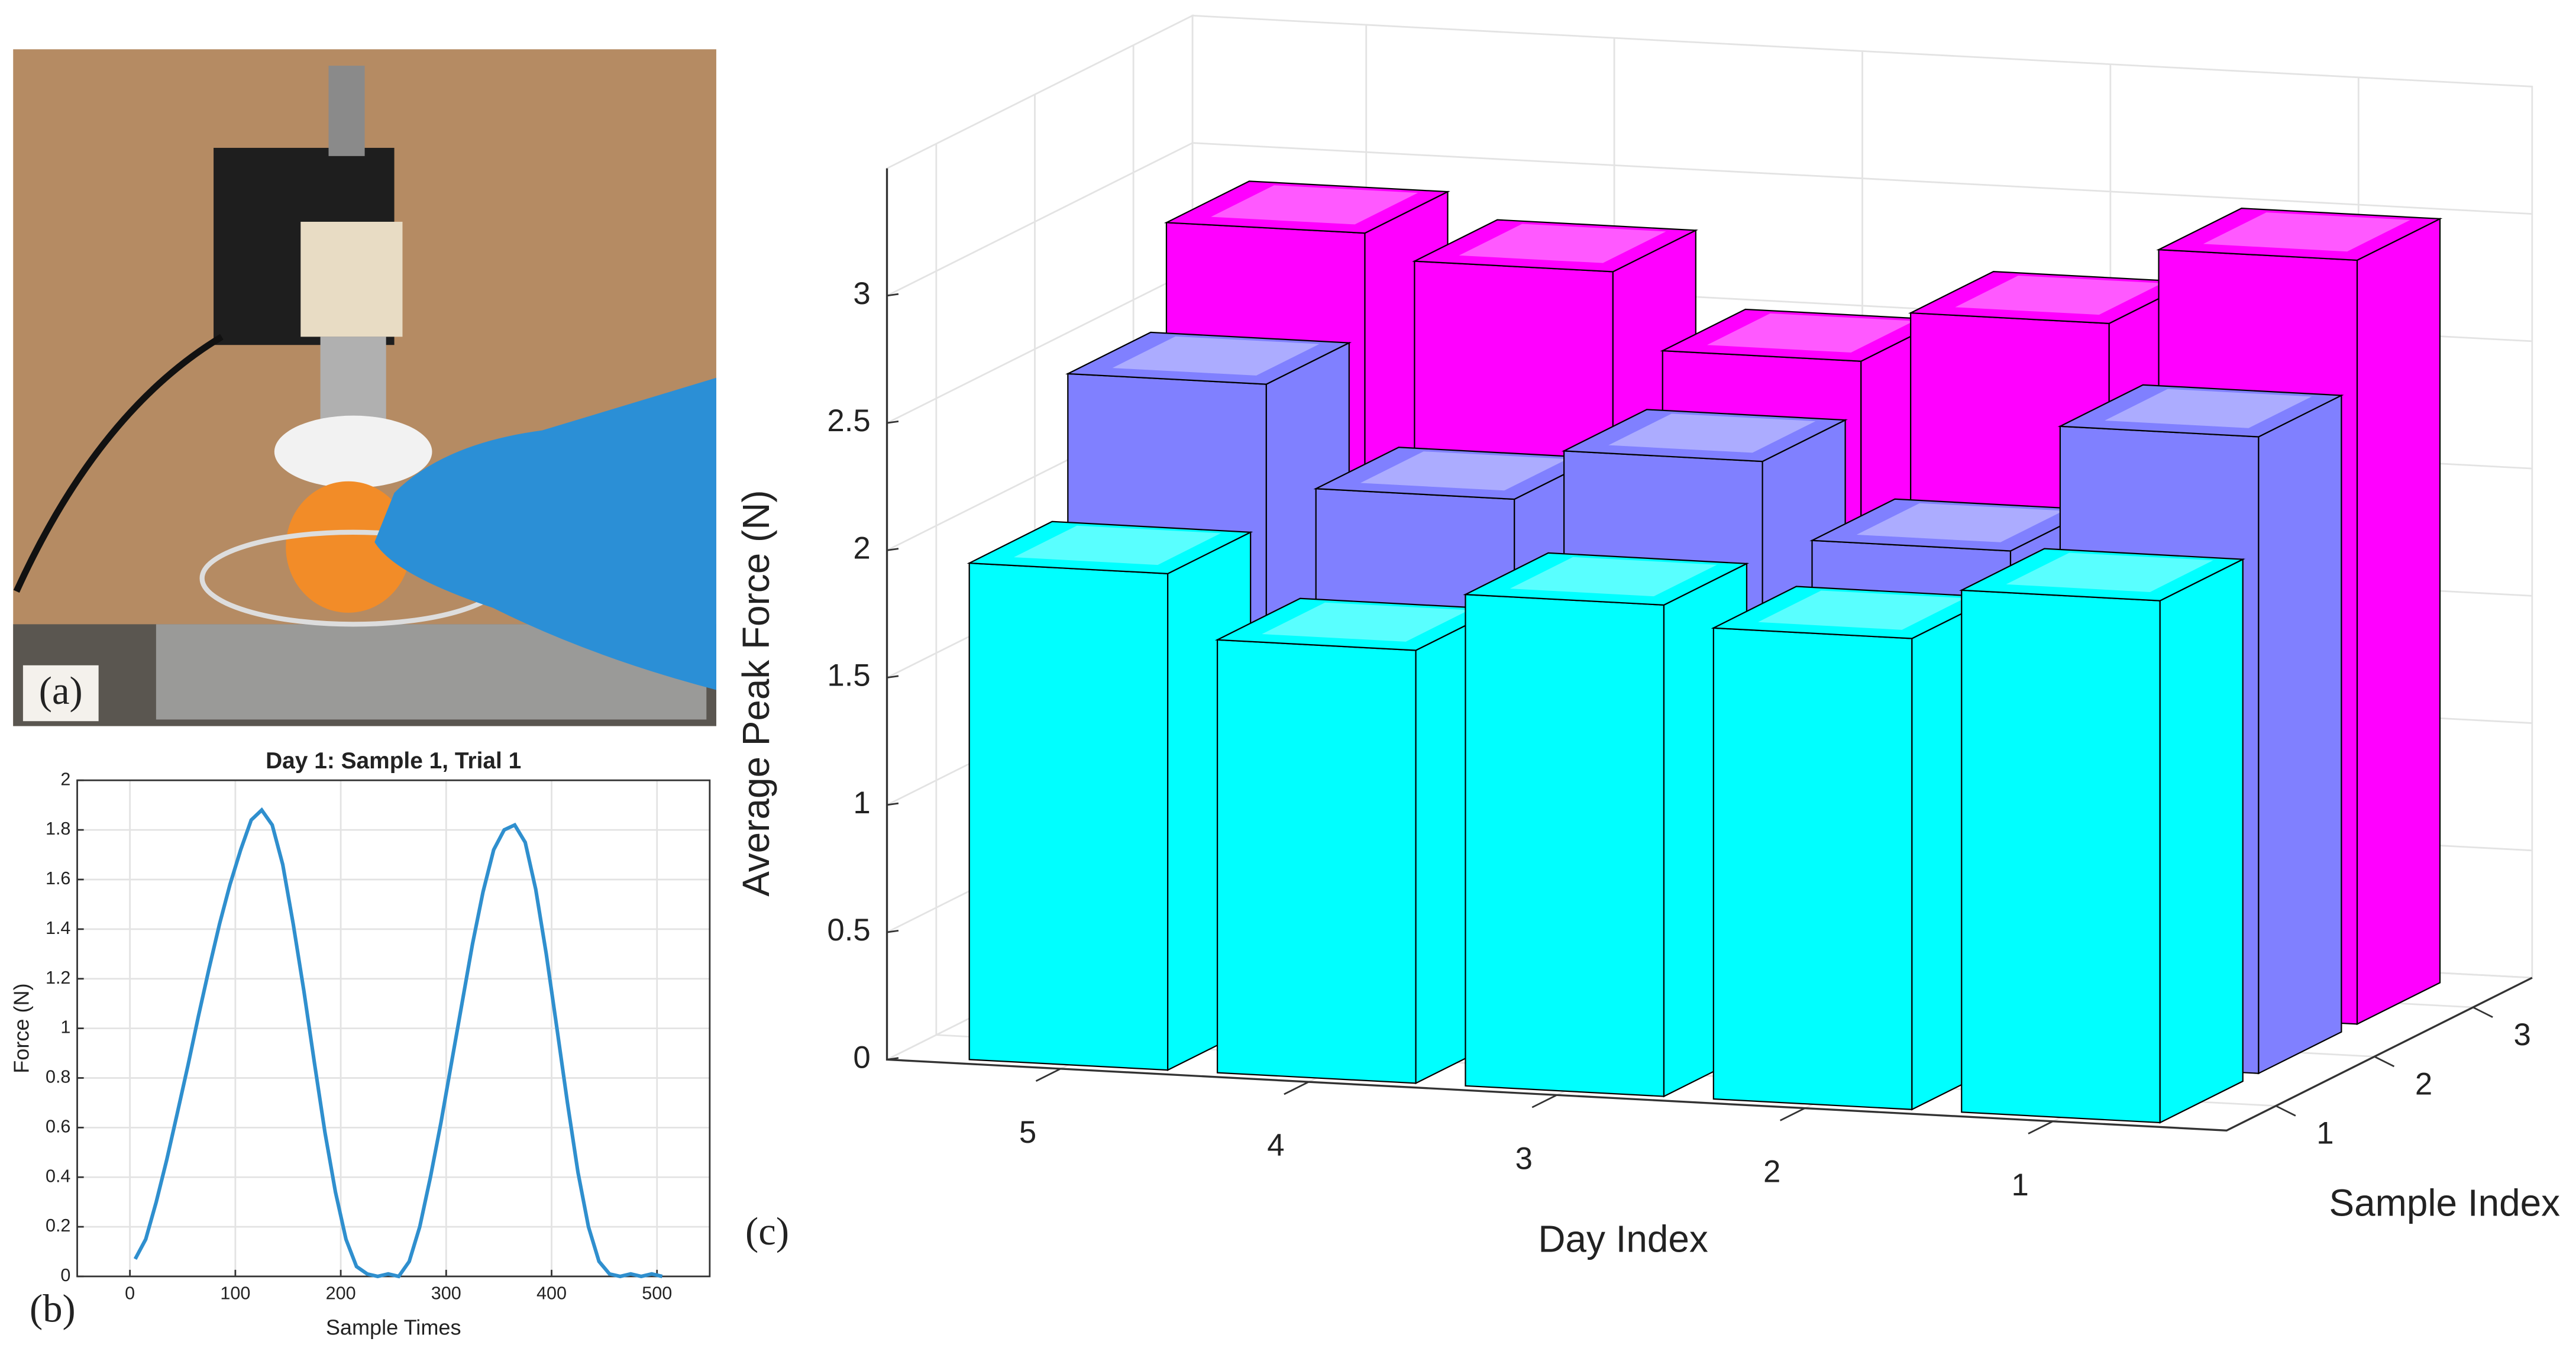  What do you see at coordinates (58, 829) in the screenshot?
I see `y-tick-label: 1.8` at bounding box center [58, 829].